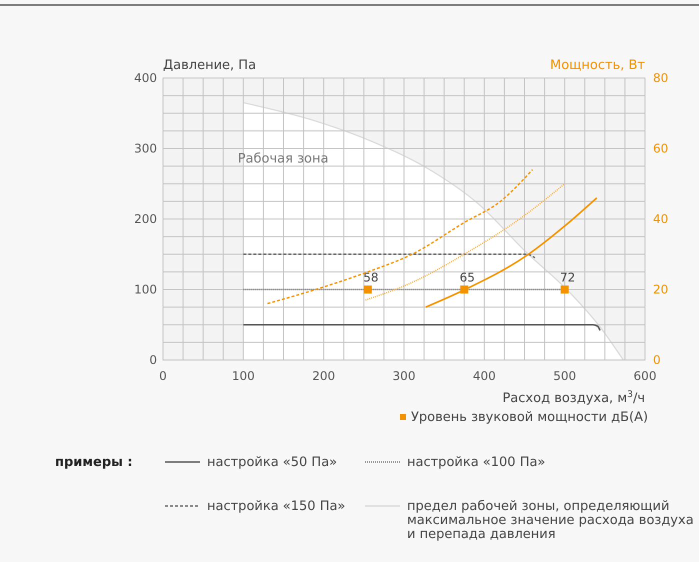 This screenshot has width=699, height=562. I want to click on x-axis-title: Расход воздуха, м$^{3}$/ч, so click(573, 398).